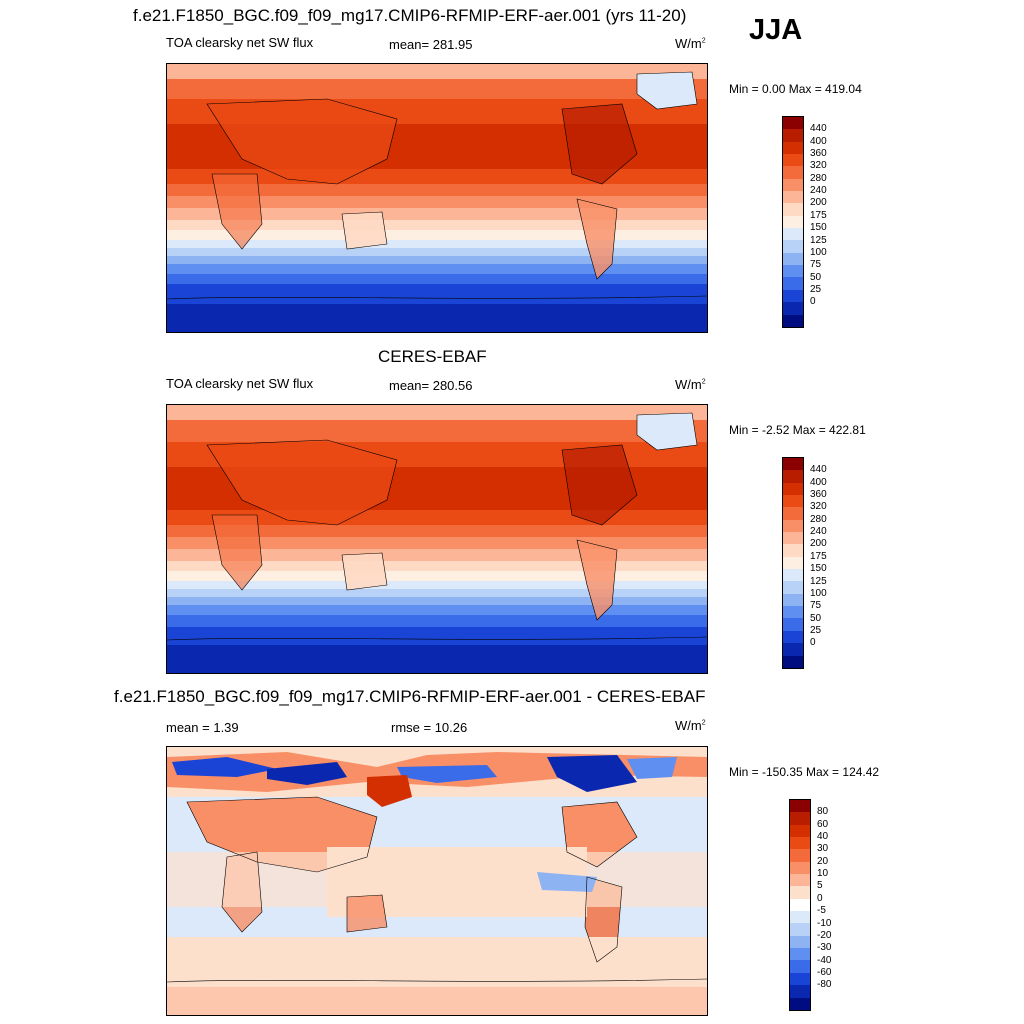 Image resolution: width=1024 pixels, height=1024 pixels. I want to click on panel1-coastlines, so click(437, 185).